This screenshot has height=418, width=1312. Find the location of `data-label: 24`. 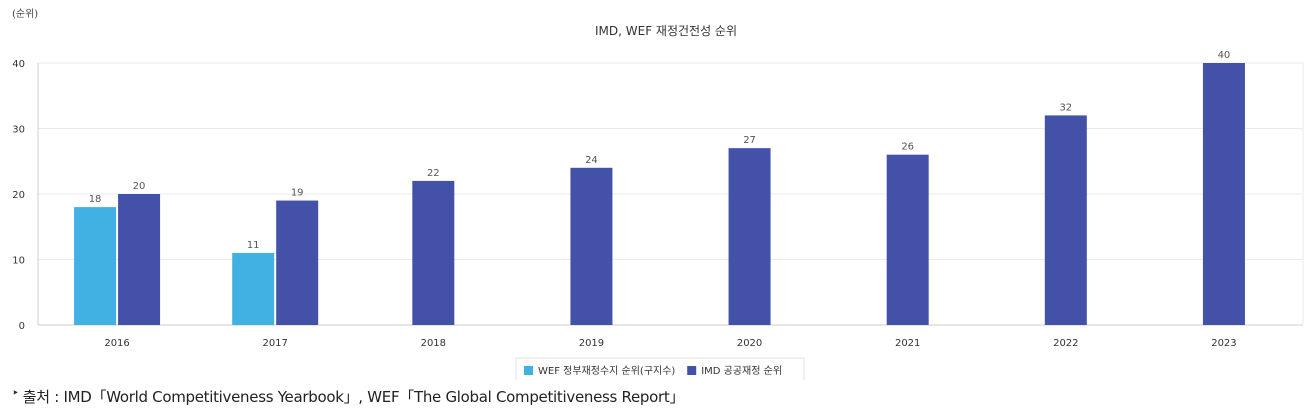

data-label: 24 is located at coordinates (591, 160).